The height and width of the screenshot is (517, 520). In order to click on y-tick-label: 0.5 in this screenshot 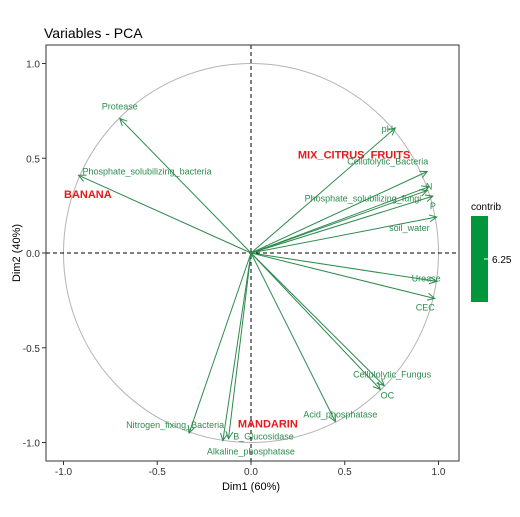, I will do `click(33, 159)`.